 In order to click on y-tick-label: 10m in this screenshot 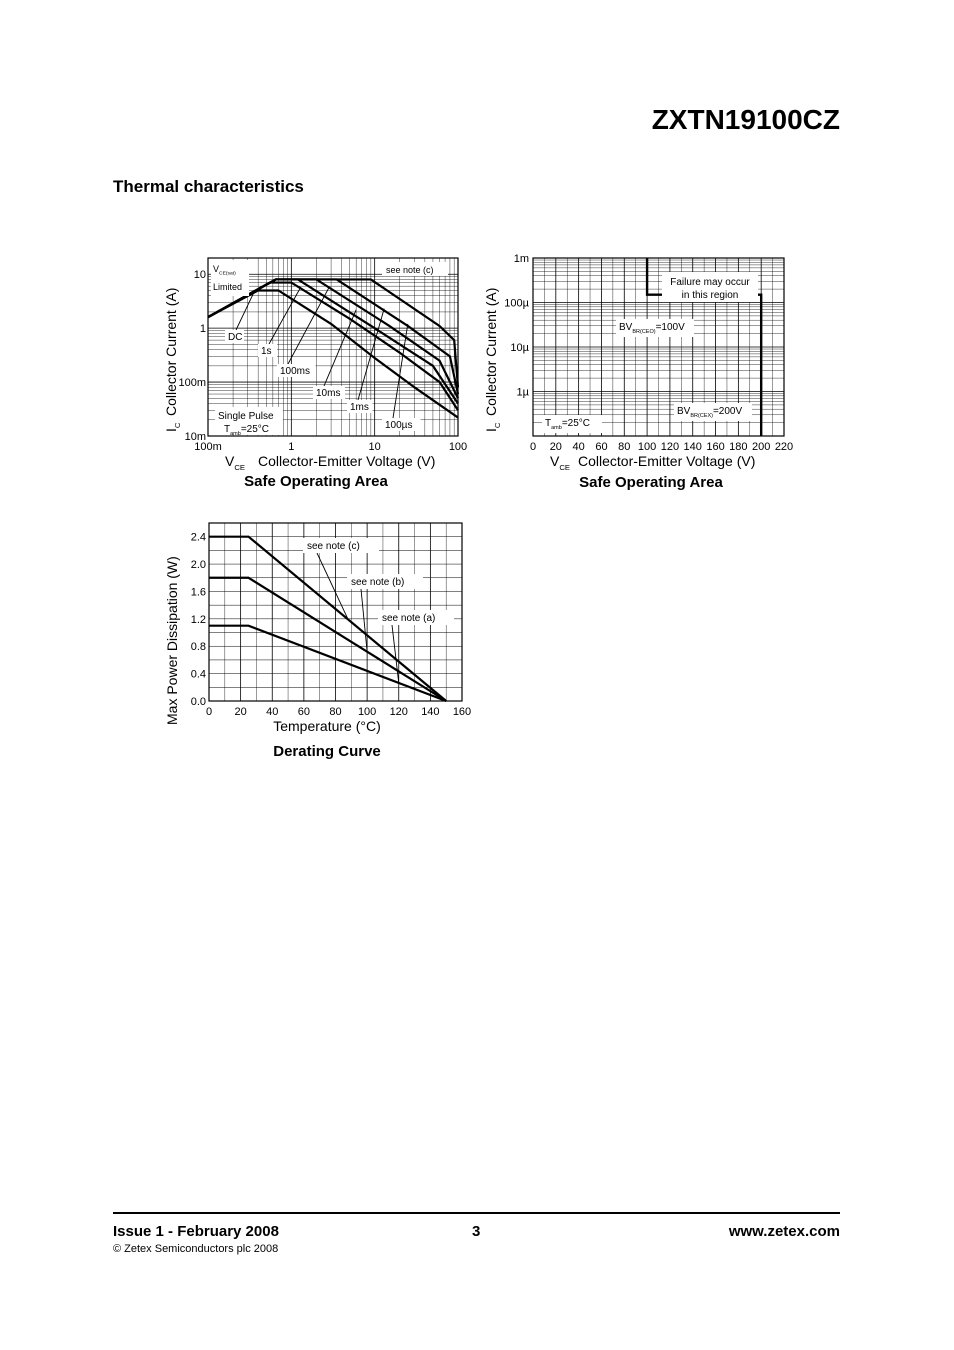, I will do `click(195, 437)`.